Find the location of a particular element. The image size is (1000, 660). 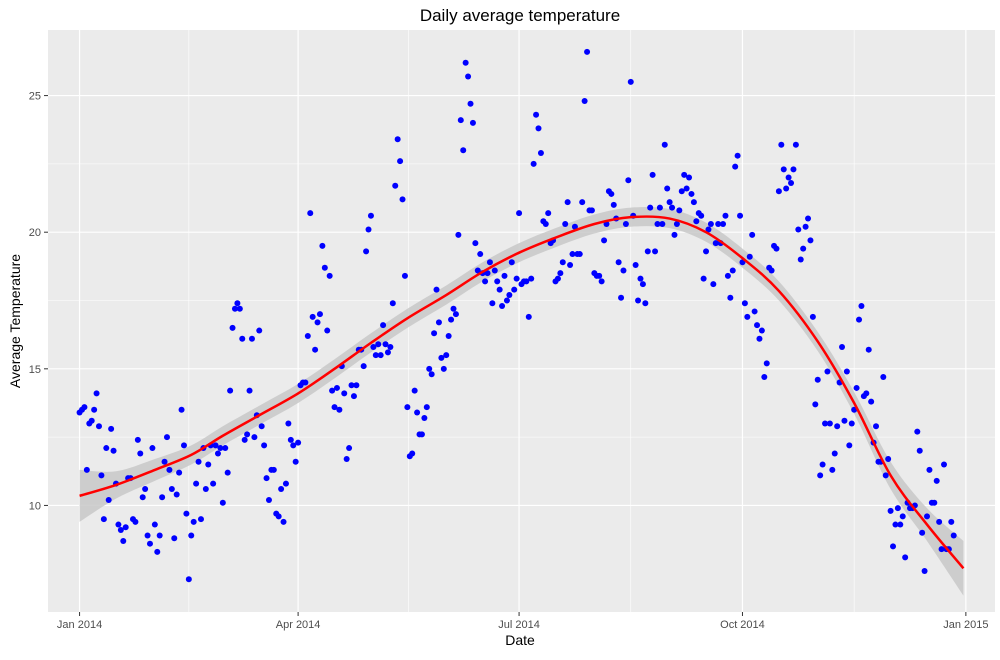

y-axis: 10 15 20 25 is located at coordinates (38, 301).